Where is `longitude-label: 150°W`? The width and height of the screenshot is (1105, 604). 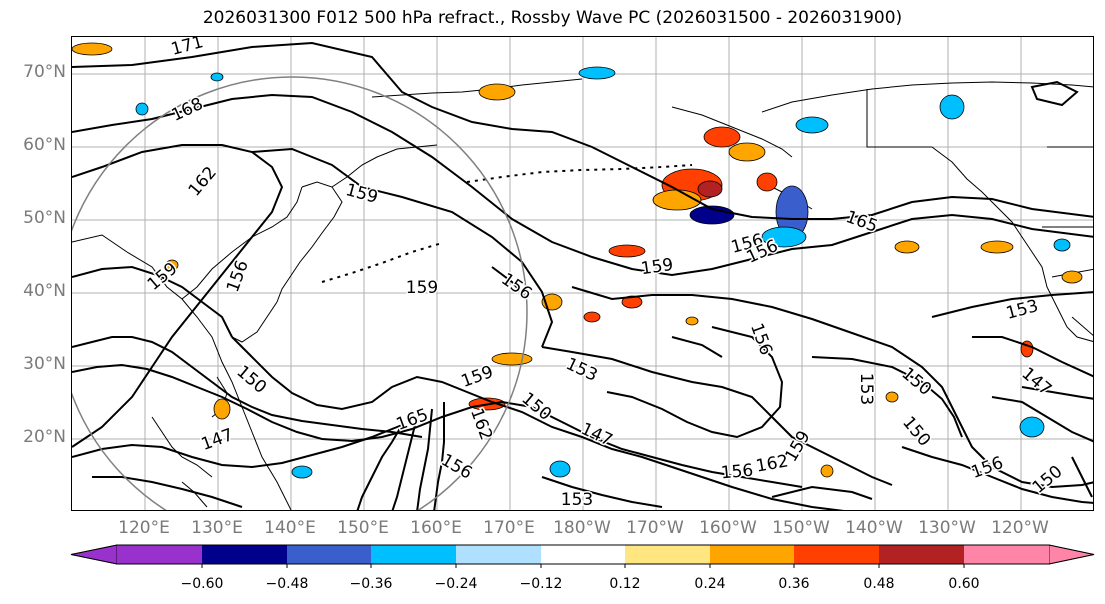 longitude-label: 150°W is located at coordinates (801, 528).